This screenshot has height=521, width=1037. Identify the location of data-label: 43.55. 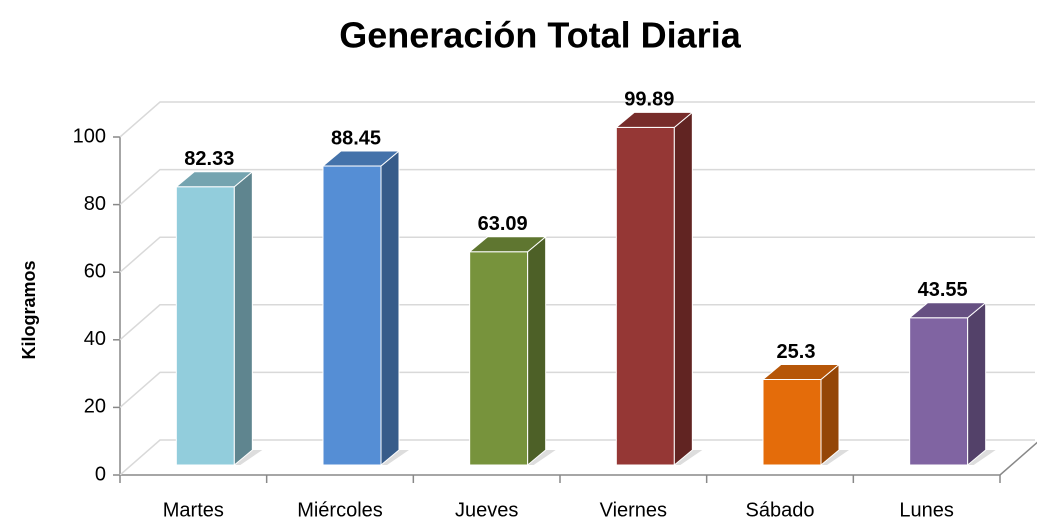
(943, 290).